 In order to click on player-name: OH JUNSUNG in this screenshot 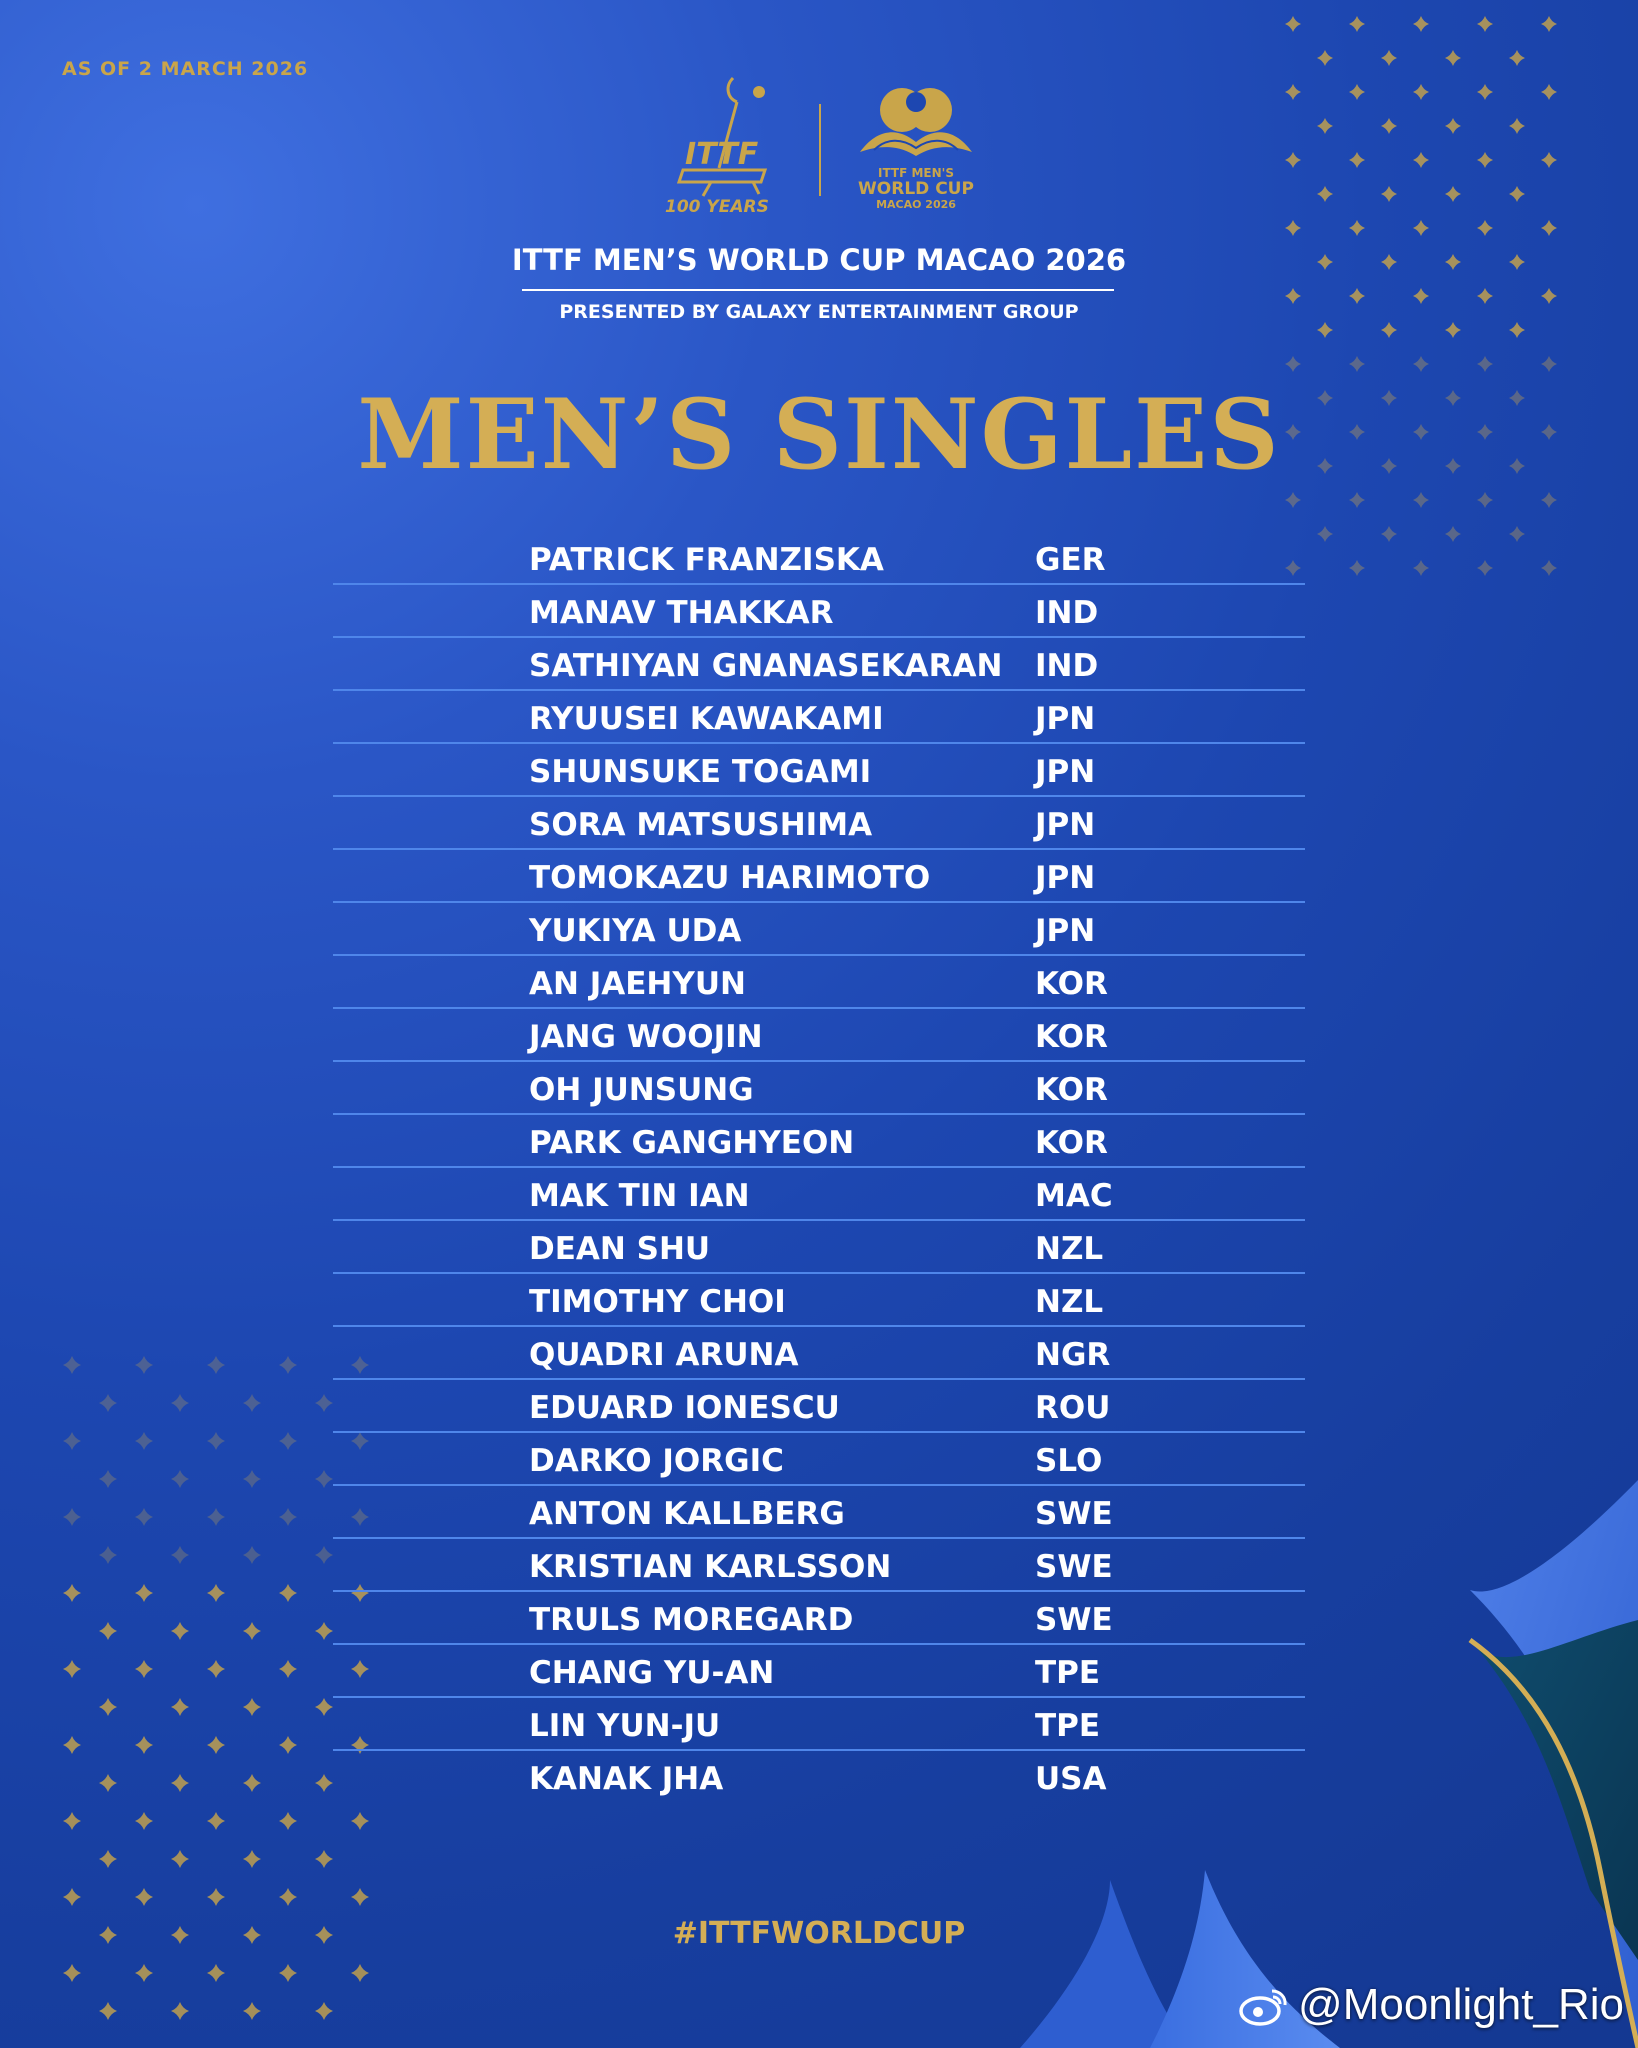, I will do `click(641, 1090)`.